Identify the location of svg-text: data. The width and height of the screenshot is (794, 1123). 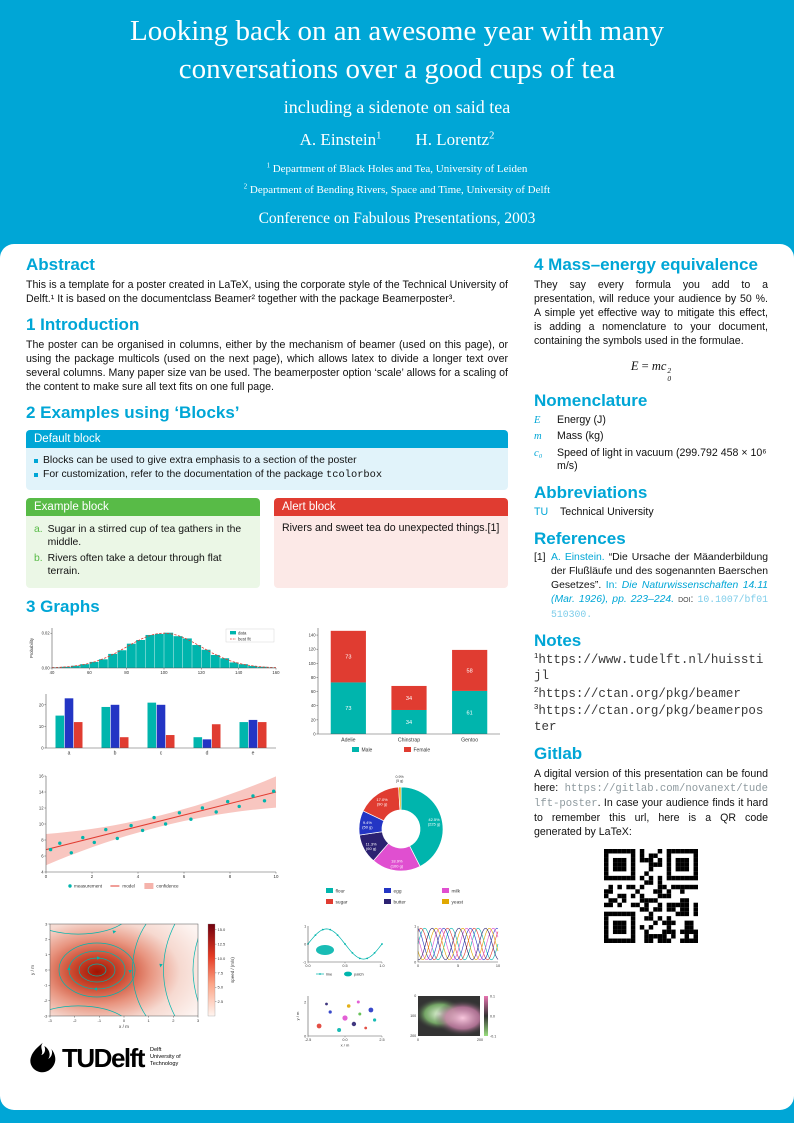
(242, 633).